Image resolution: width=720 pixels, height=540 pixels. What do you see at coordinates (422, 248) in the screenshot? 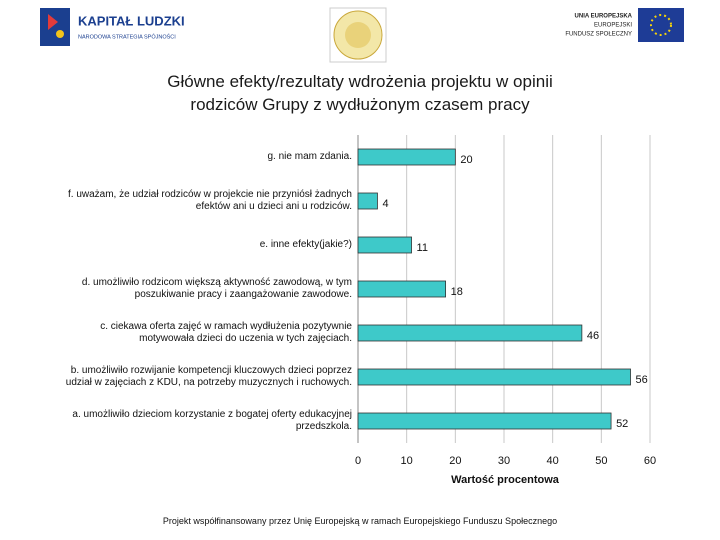
I see `data-label: 11` at bounding box center [422, 248].